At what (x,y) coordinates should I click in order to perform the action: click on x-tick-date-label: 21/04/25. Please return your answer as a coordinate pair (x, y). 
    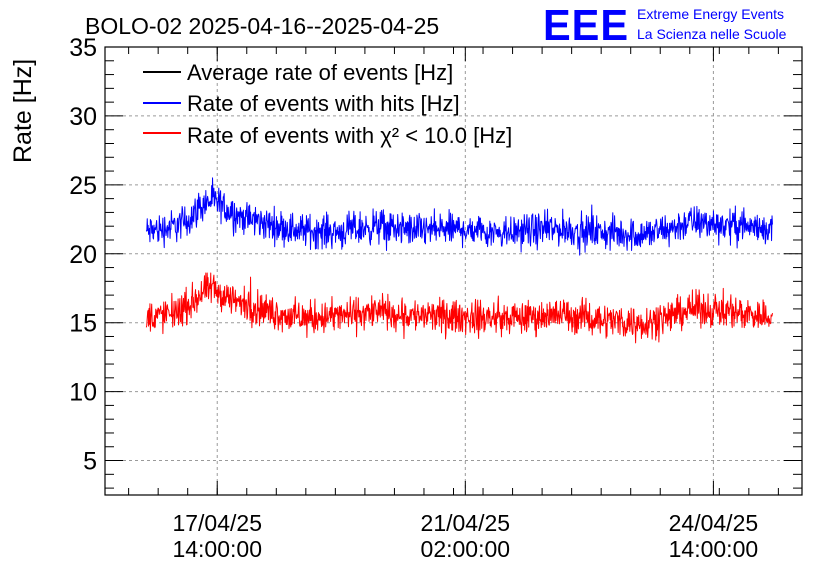
    Looking at the image, I should click on (466, 523).